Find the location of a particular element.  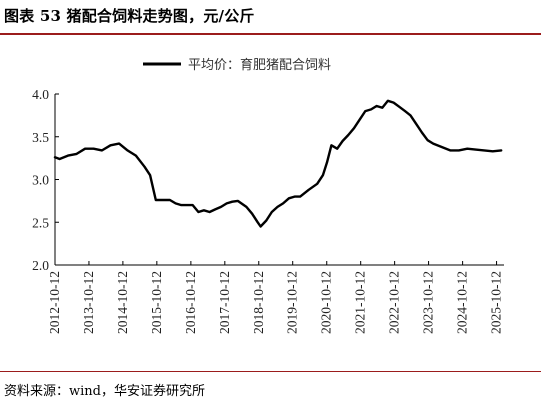

x-tick-label: 2016-10-12 is located at coordinates (190, 302).